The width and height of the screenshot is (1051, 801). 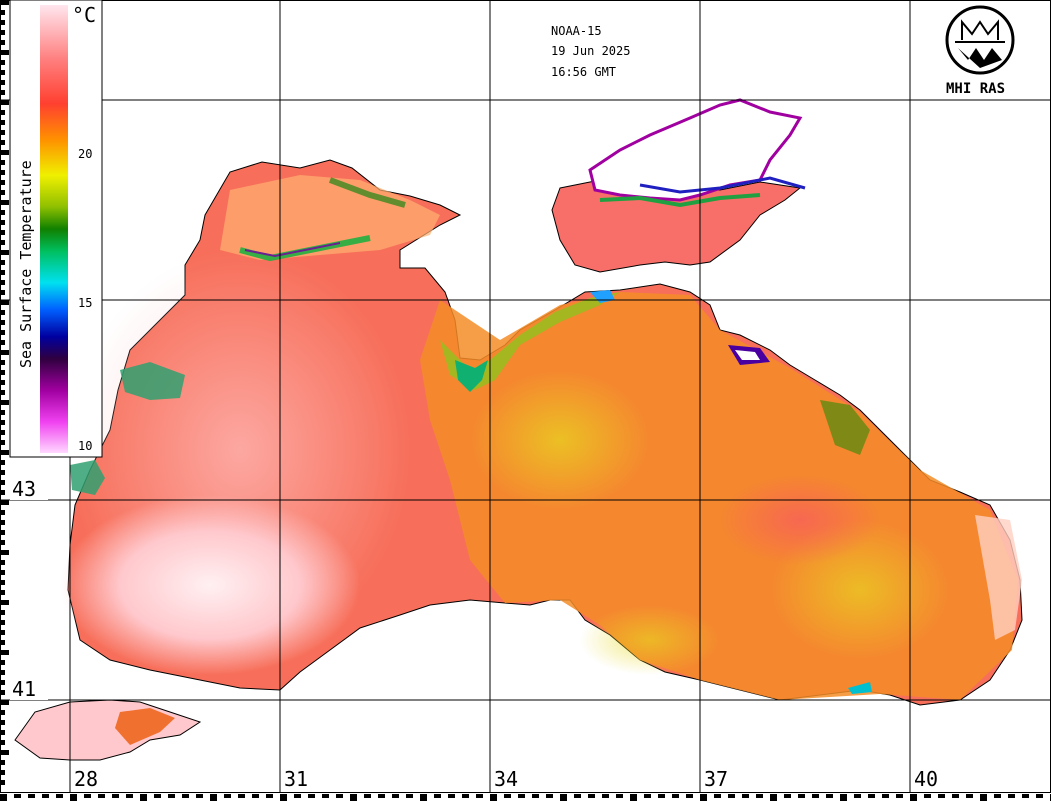 I want to click on colorbar-tick-20: 20, so click(x=85, y=154).